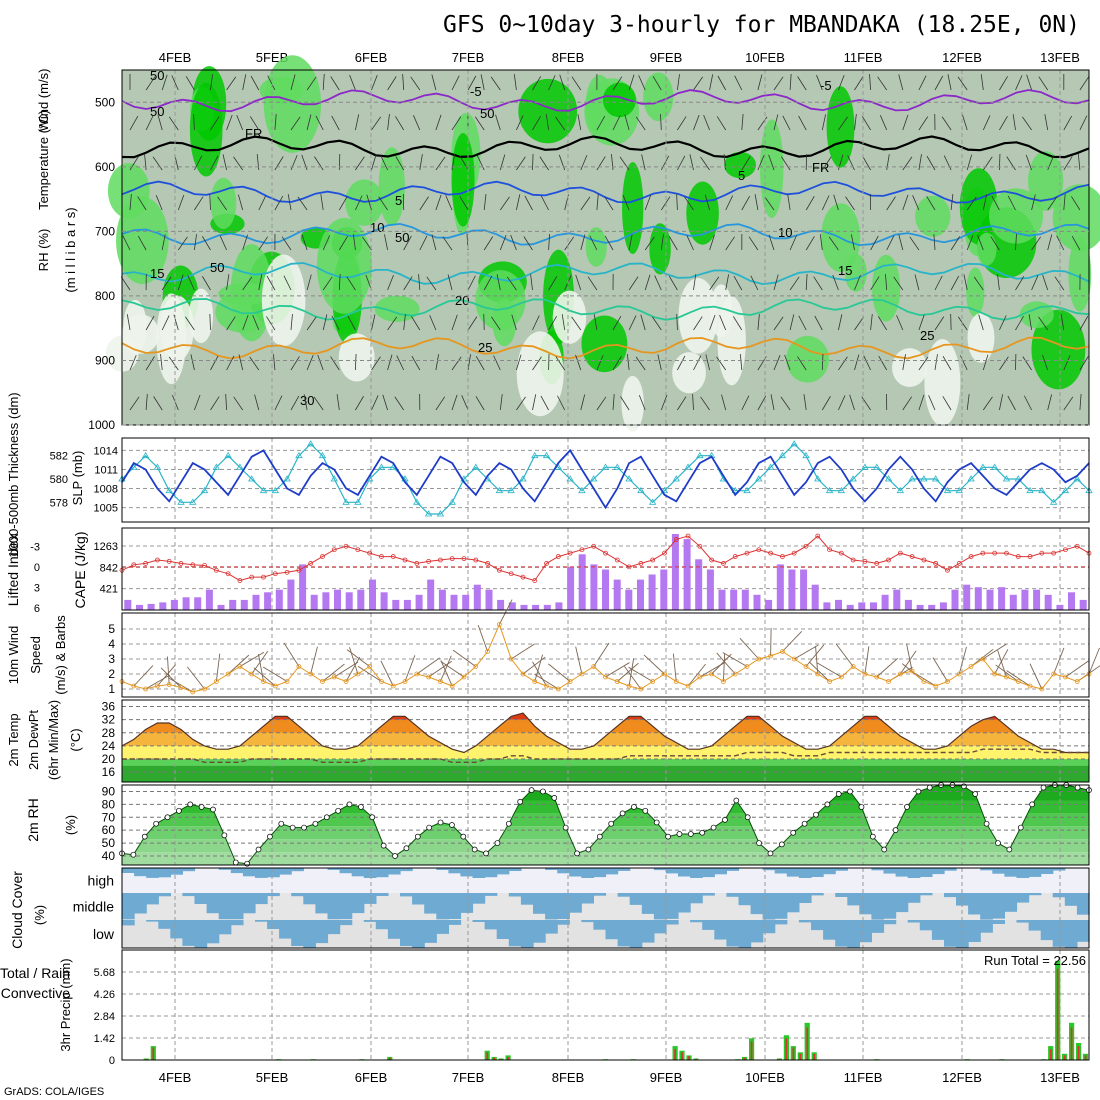 This screenshot has height=1100, width=1100. What do you see at coordinates (93, 907) in the screenshot?
I see `cloud-level-label: middle` at bounding box center [93, 907].